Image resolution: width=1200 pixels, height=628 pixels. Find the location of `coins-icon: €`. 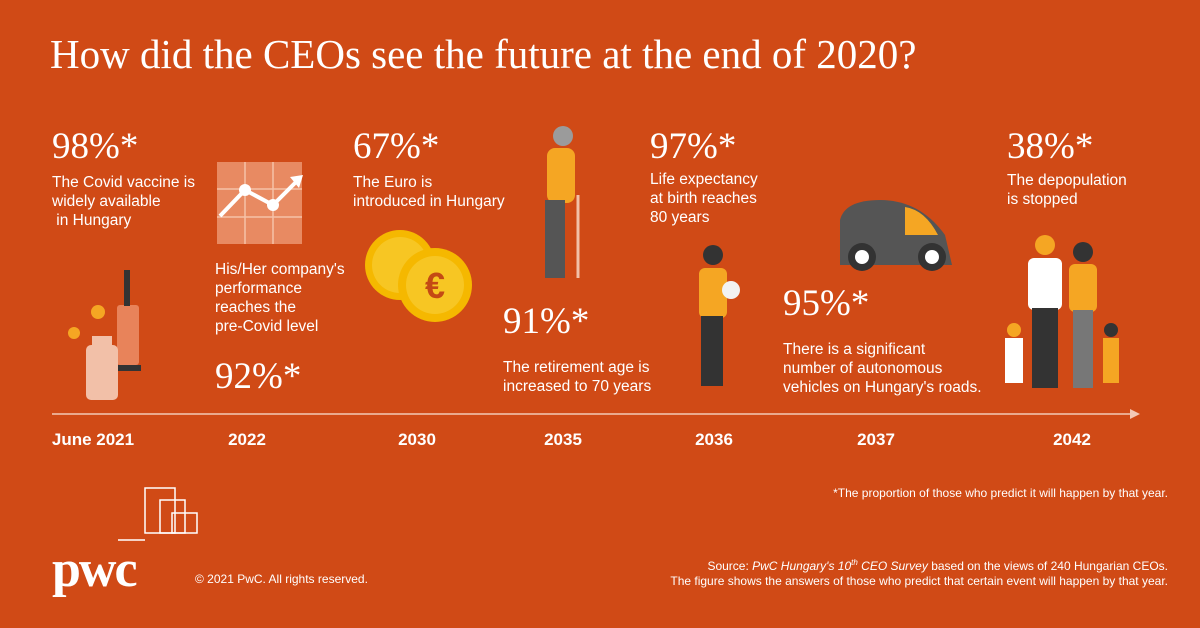

coins-icon: € is located at coordinates (418, 276).